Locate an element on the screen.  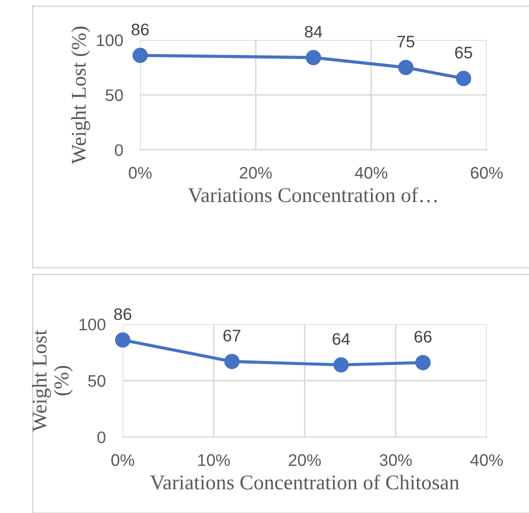
x-tick-label: 60% is located at coordinates (486, 172).